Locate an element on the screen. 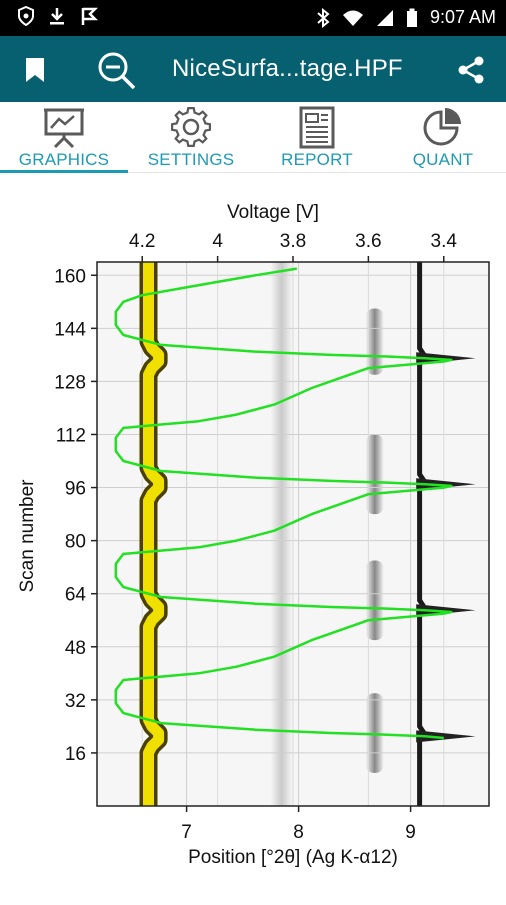  y-tick-label: 128 is located at coordinates (70, 382).